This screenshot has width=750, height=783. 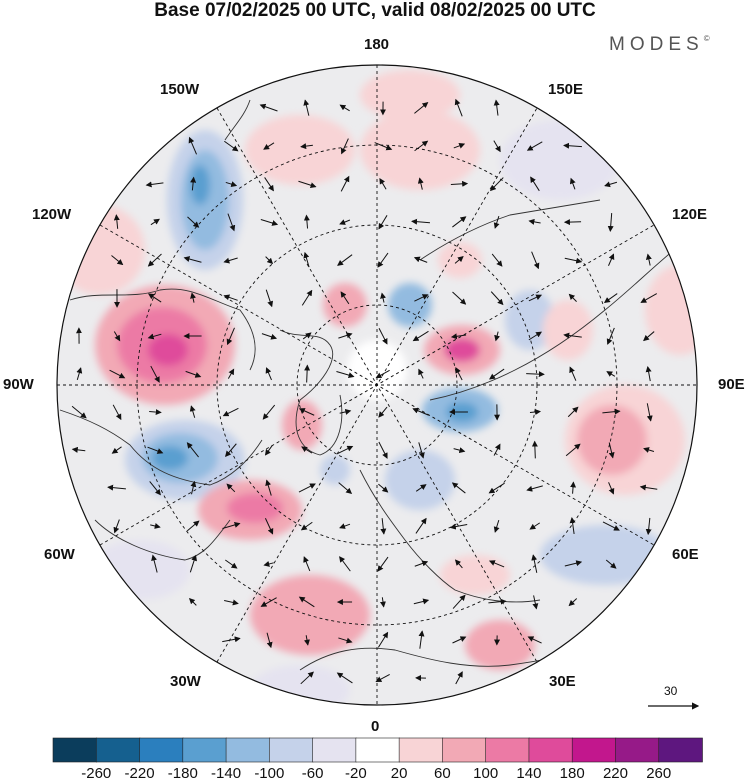 I want to click on anomaly-central-asia-core, so click(x=612, y=440).